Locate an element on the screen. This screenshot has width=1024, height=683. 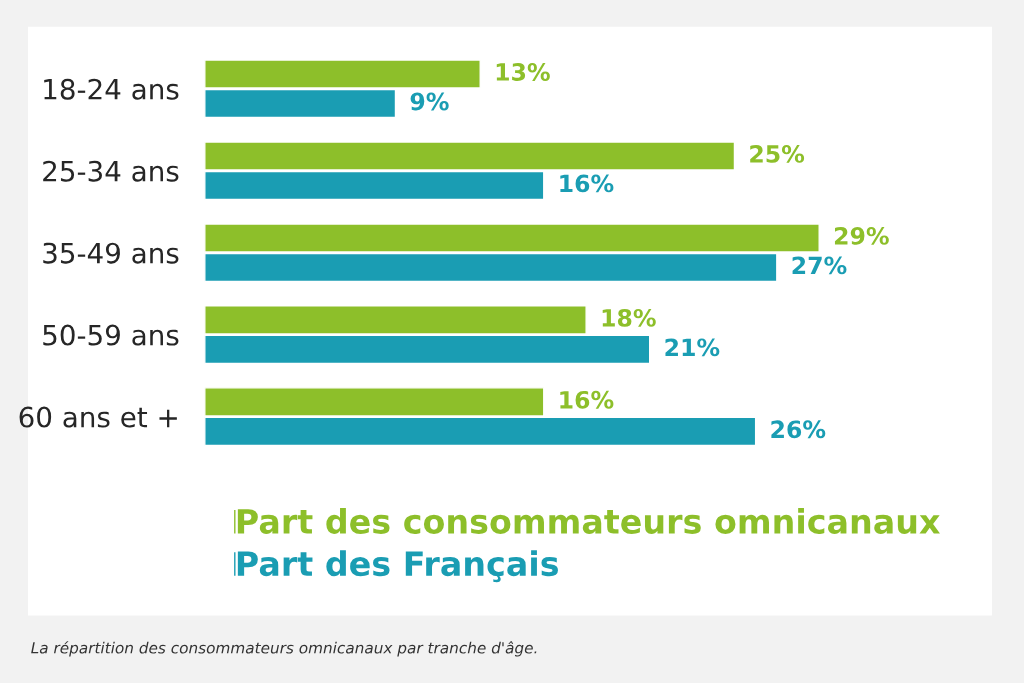
data-label: 29% is located at coordinates (861, 235).